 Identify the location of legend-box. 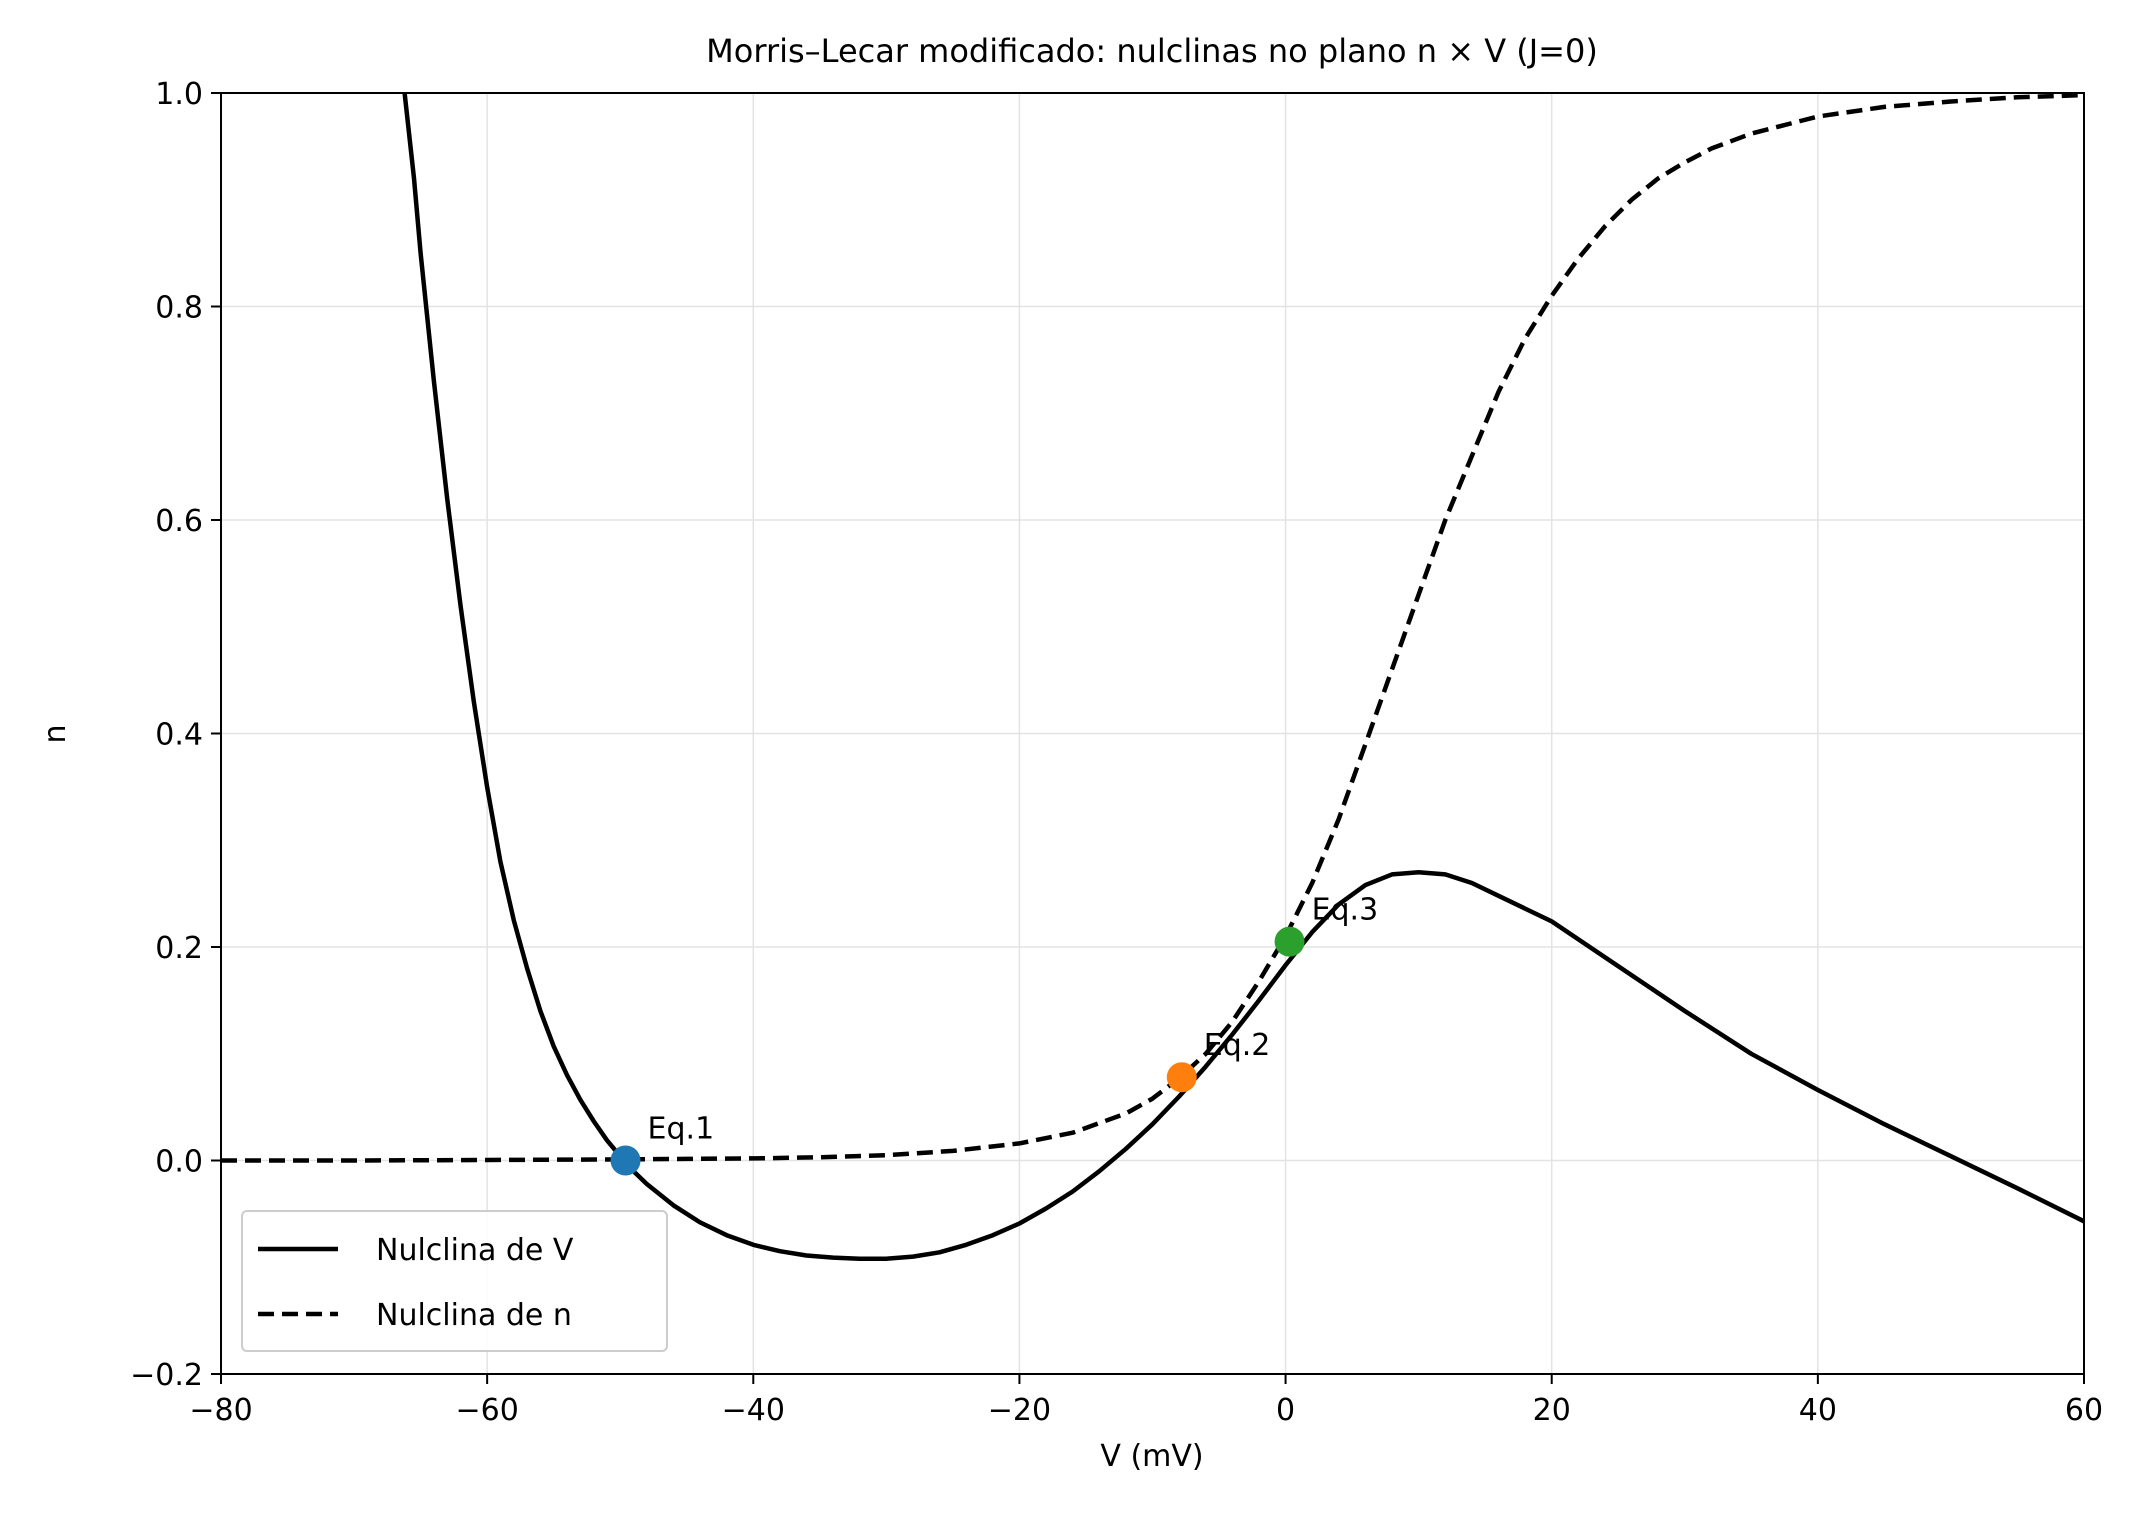
(454, 1281).